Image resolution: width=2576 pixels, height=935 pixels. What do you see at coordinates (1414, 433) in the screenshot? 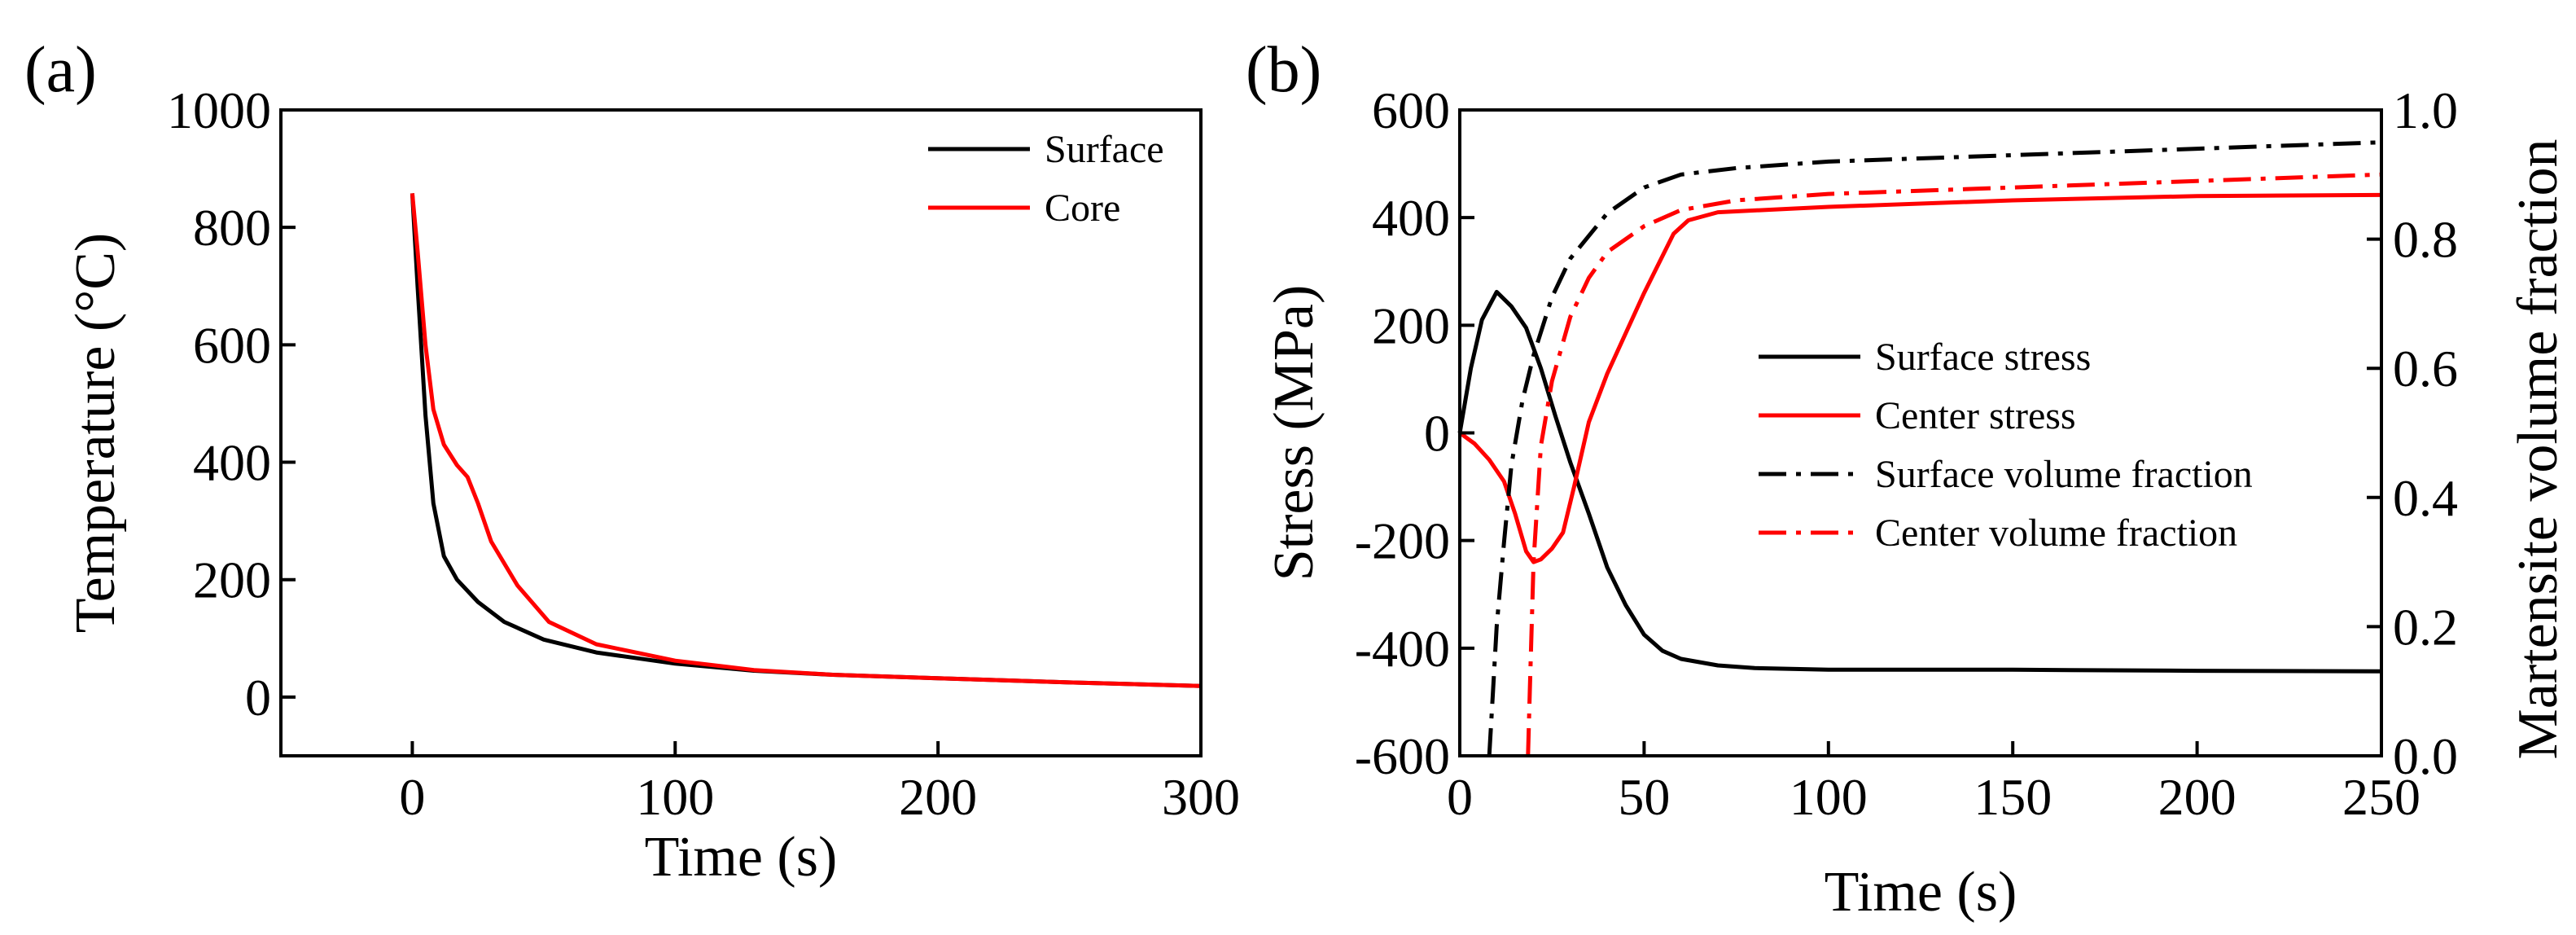
I see `y-axis-ticks-b: -600 -400 -200 0 200 400 600` at bounding box center [1414, 433].